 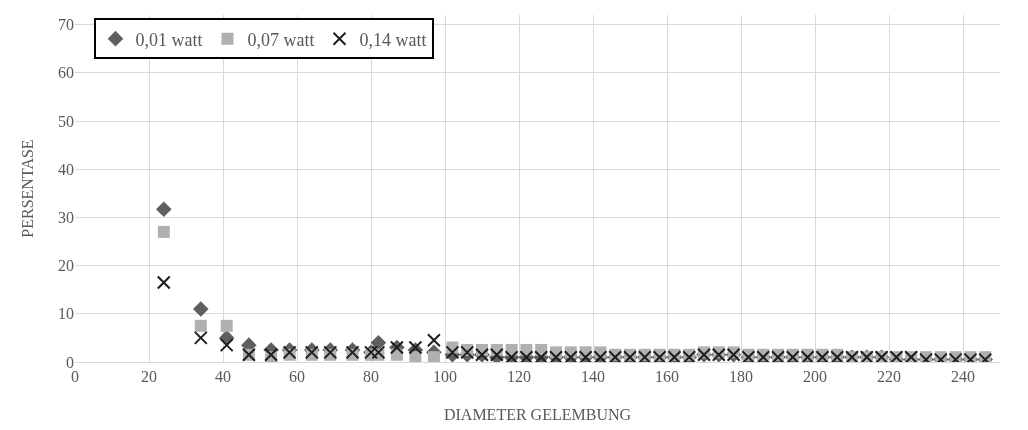 I want to click on y-tick-label: 40, so click(x=66, y=169).